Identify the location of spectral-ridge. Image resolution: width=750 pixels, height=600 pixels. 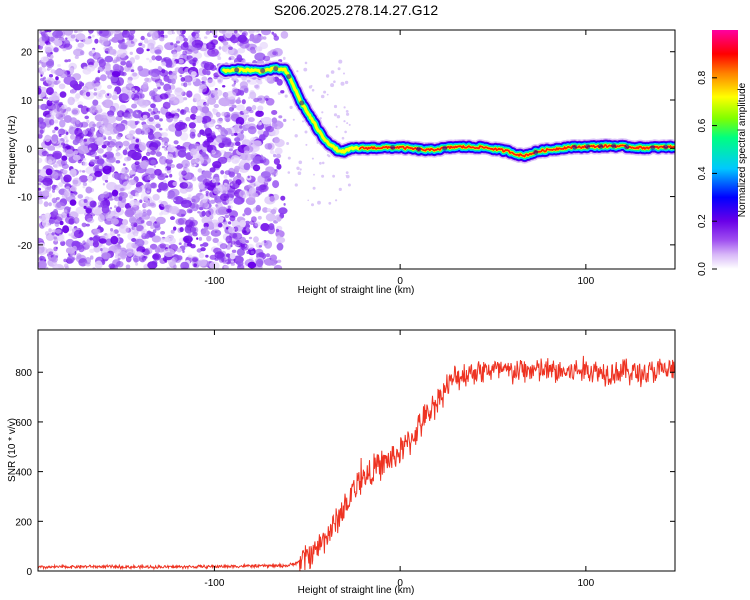
(445, 112).